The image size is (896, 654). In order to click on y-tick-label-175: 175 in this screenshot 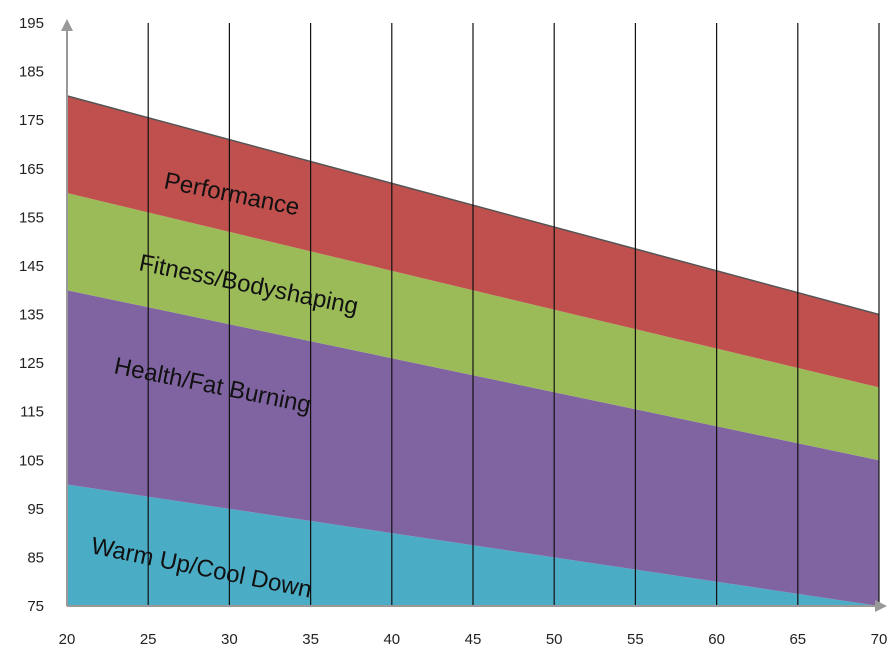, I will do `click(31, 120)`.